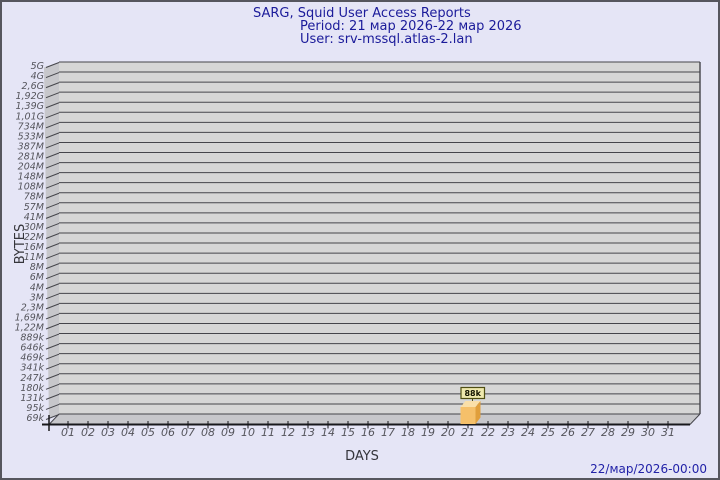 Image resolution: width=720 pixels, height=480 pixels. I want to click on x-axis-tick-label: 14, so click(328, 432).